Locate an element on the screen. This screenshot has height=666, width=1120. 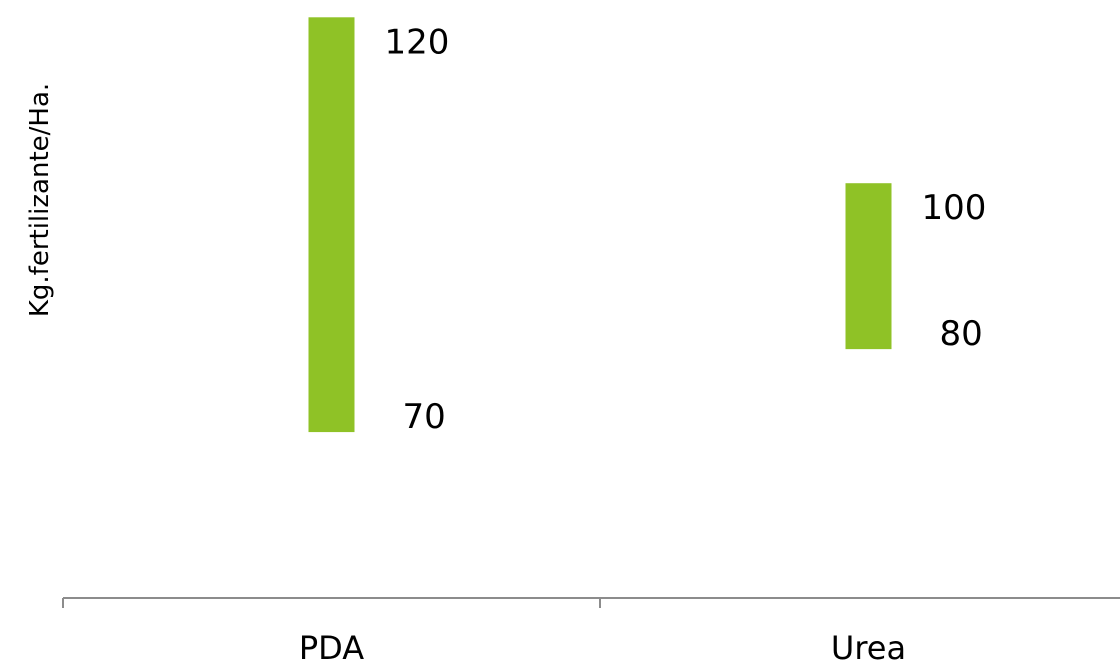
high-value-label: 120 is located at coordinates (417, 42).